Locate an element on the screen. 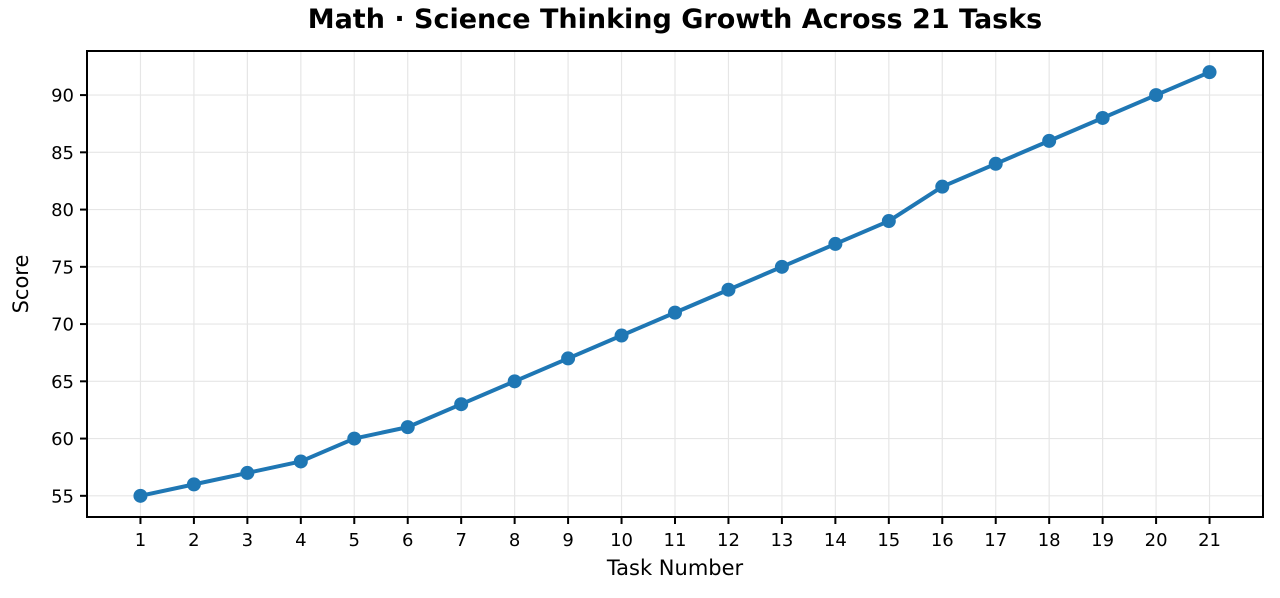 The width and height of the screenshot is (1280, 598). x-tick-label: 17 is located at coordinates (995, 540).